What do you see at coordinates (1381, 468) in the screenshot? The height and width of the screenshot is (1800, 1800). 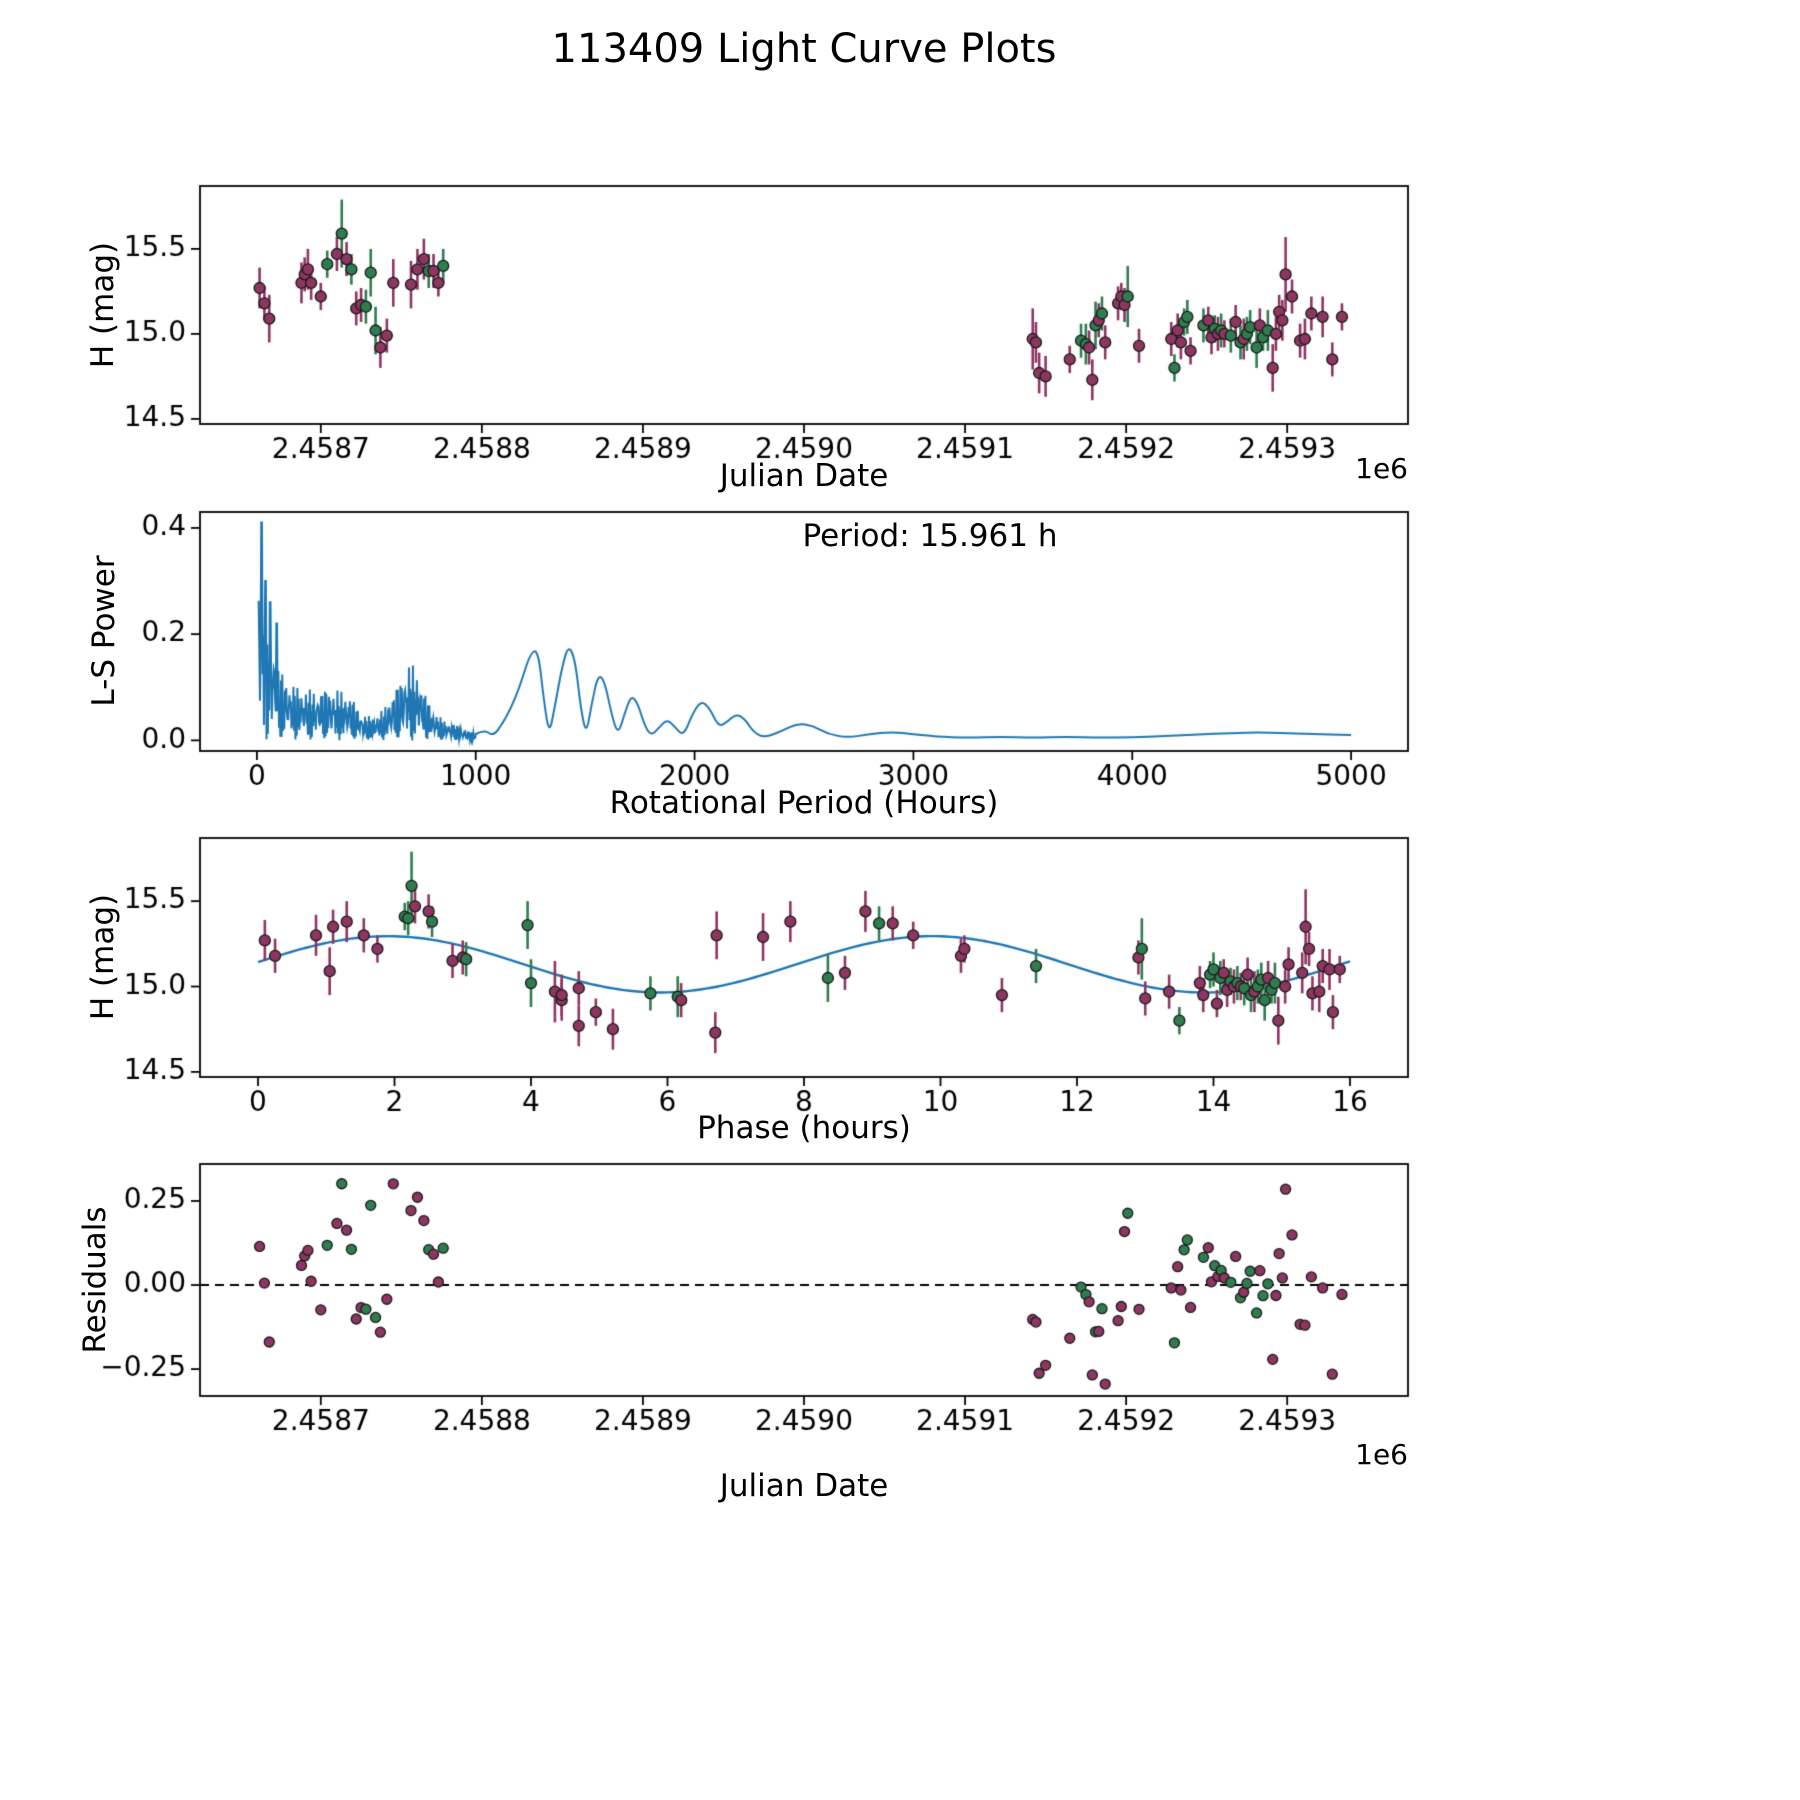 I see `p1-x-offset-label: 1e6` at bounding box center [1381, 468].